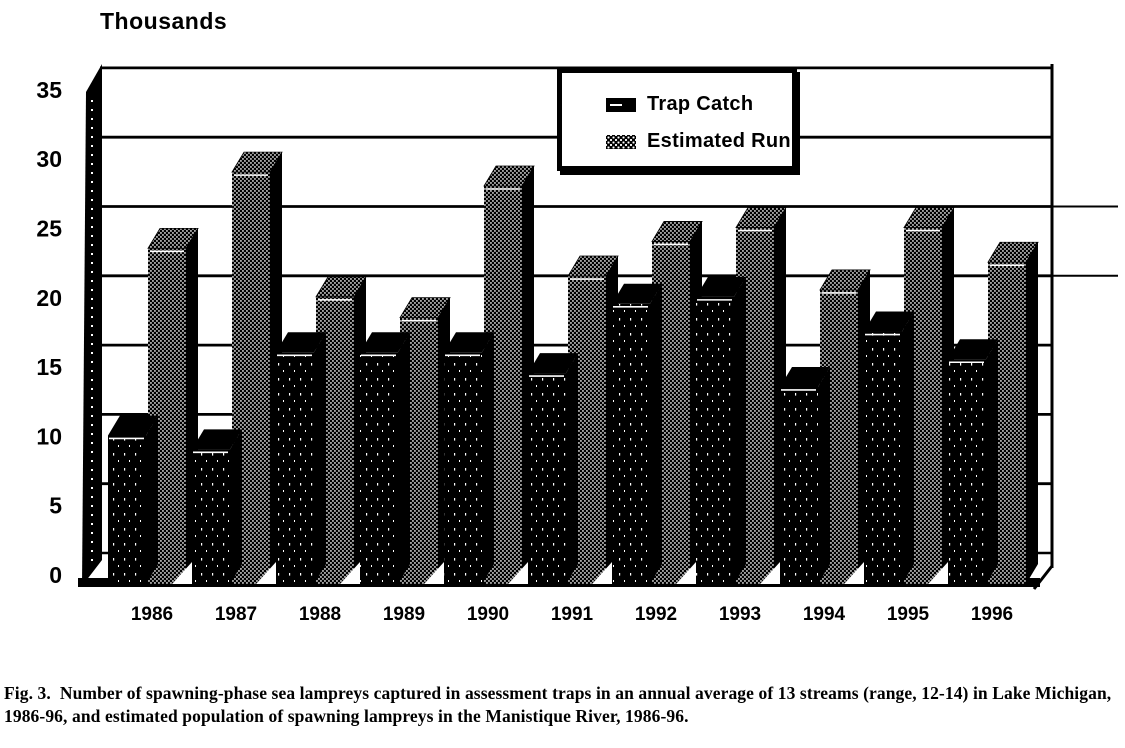 This screenshot has width=1125, height=748. What do you see at coordinates (49, 436) in the screenshot?
I see `y-tick-label-10: 10` at bounding box center [49, 436].